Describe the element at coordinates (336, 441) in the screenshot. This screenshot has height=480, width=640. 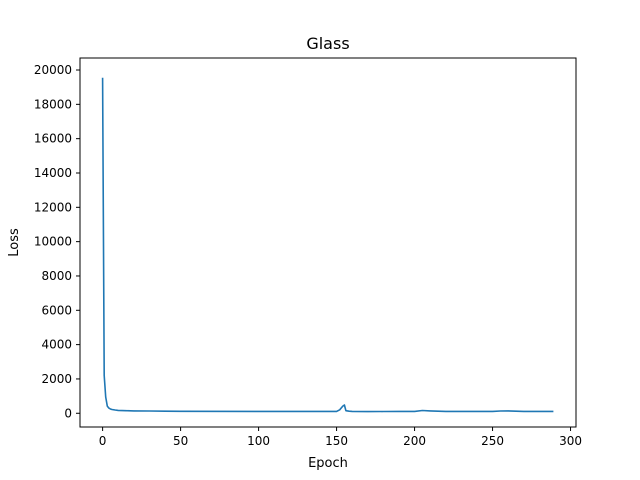
I see `x-tick-label: 150` at that location.